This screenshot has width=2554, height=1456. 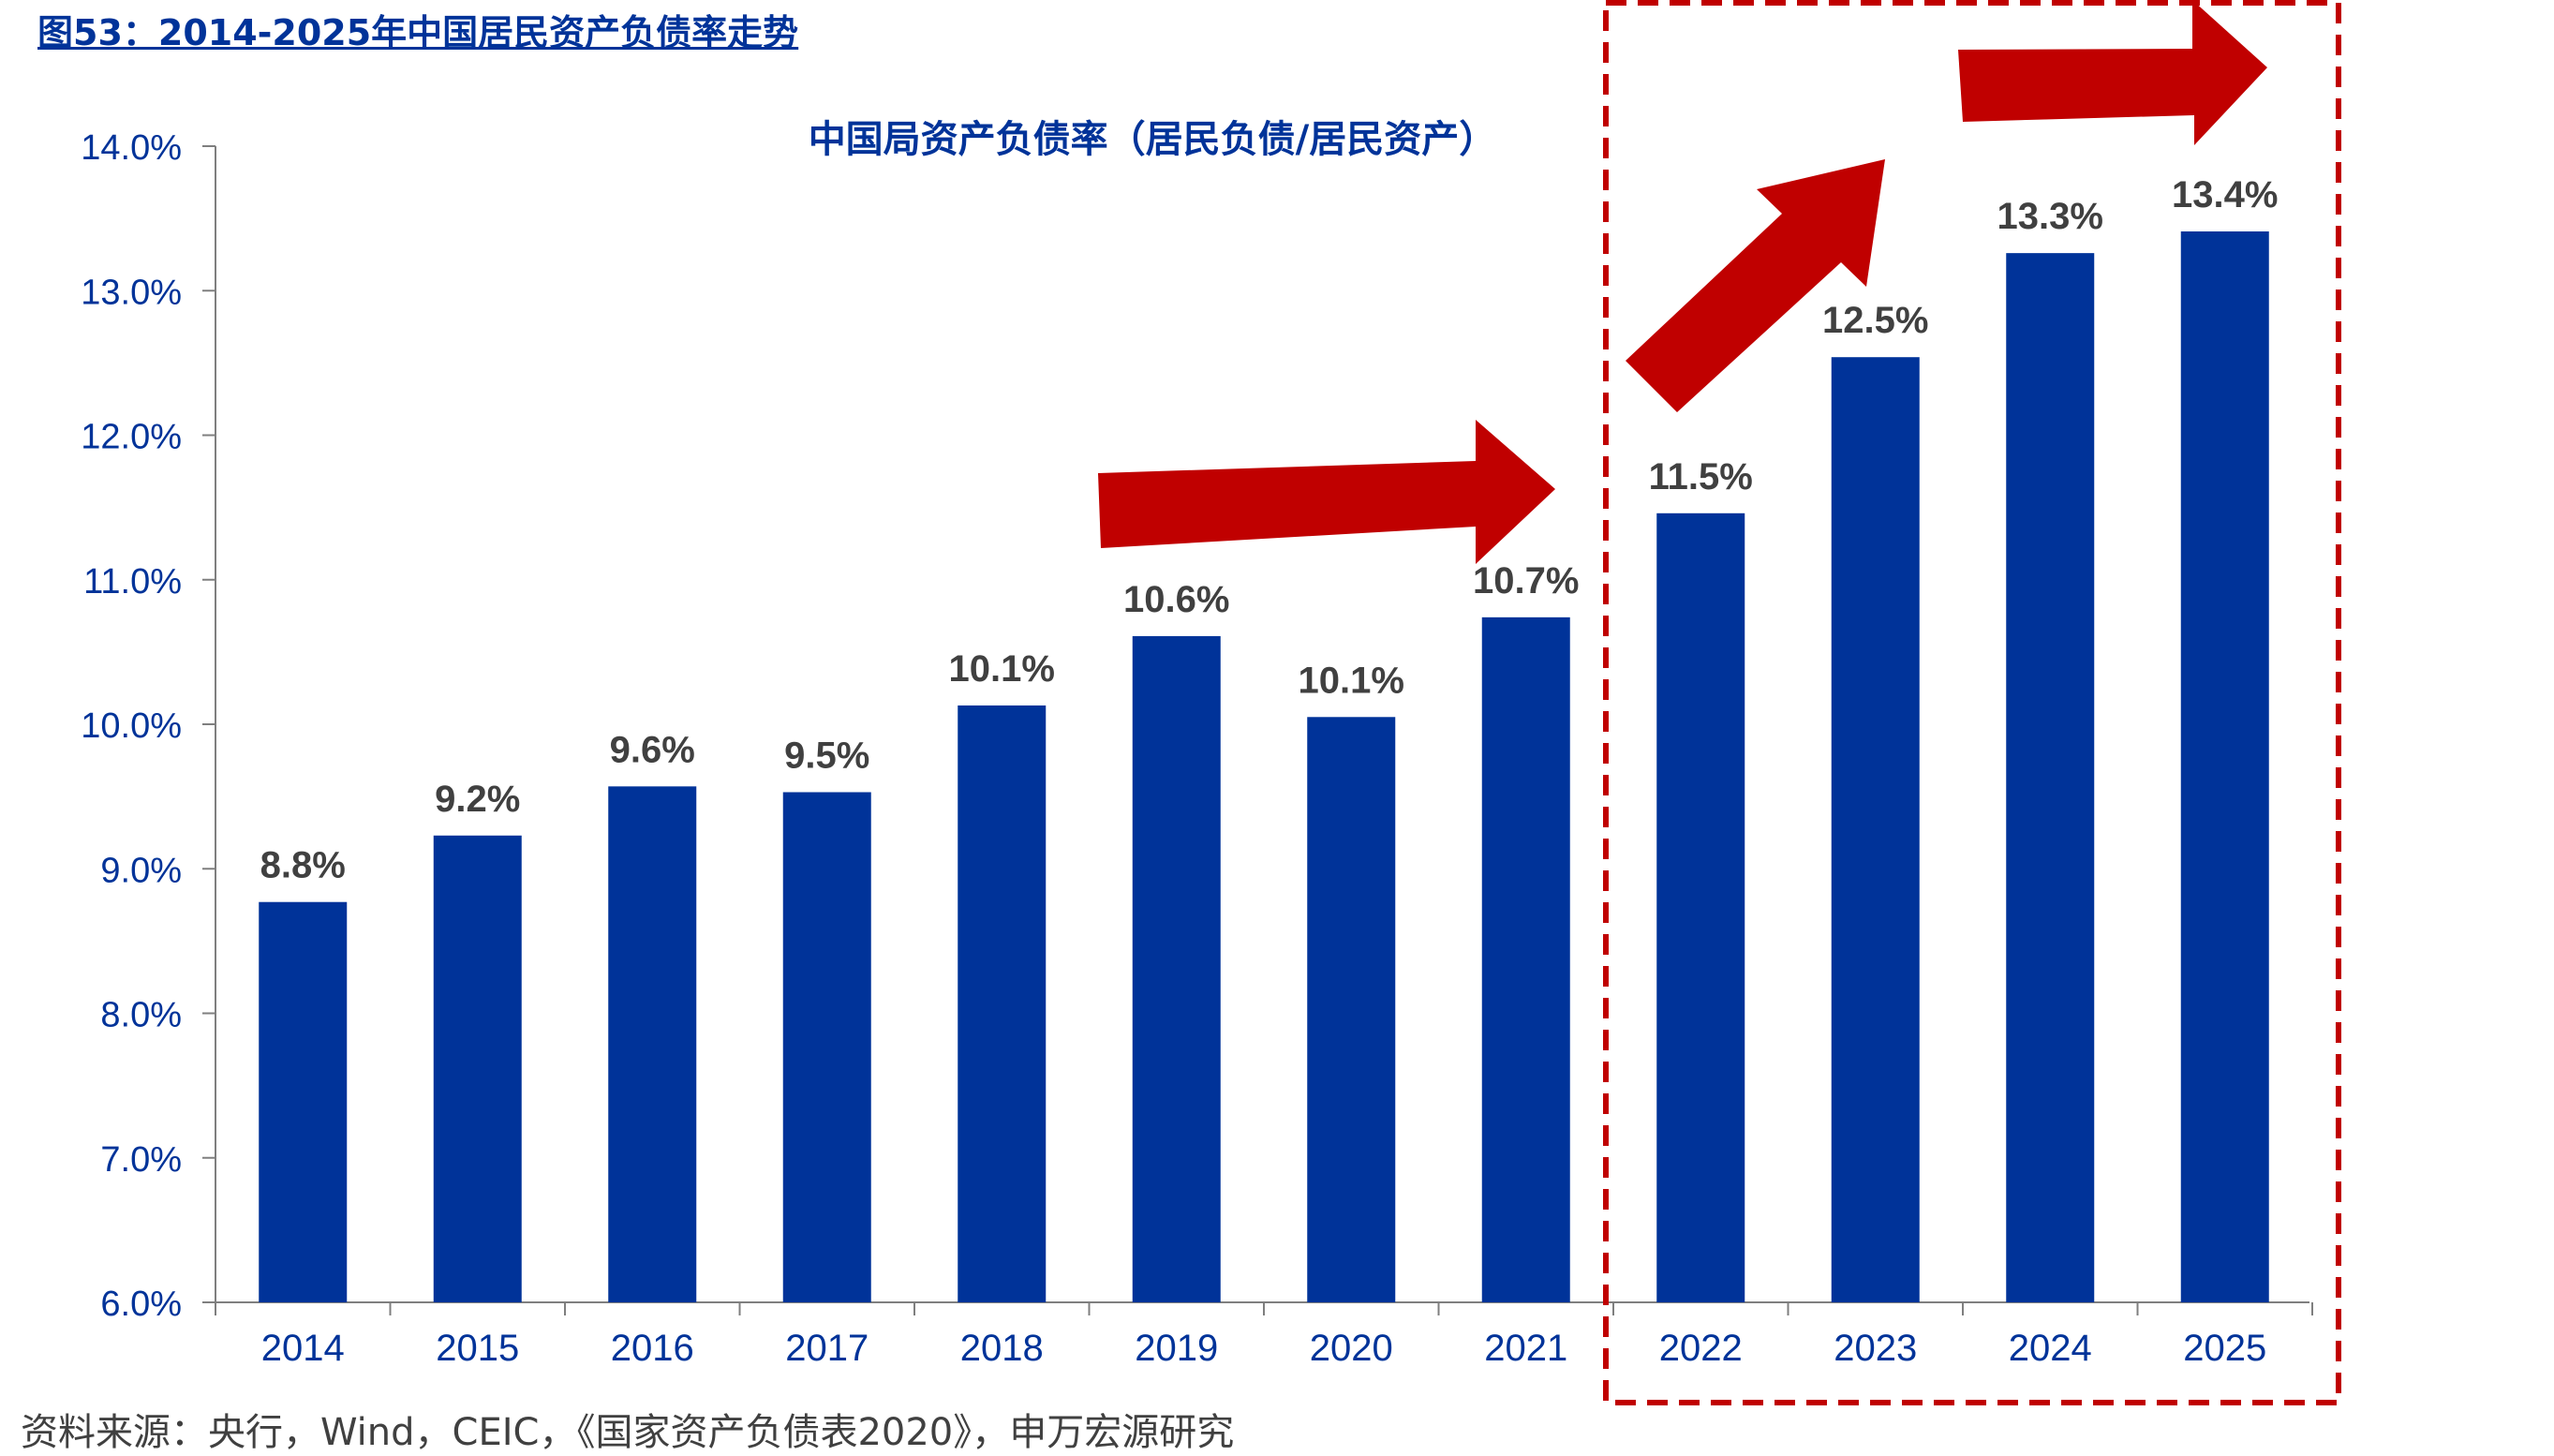 I want to click on y-tick-label: 11.0%, so click(x=132, y=582).